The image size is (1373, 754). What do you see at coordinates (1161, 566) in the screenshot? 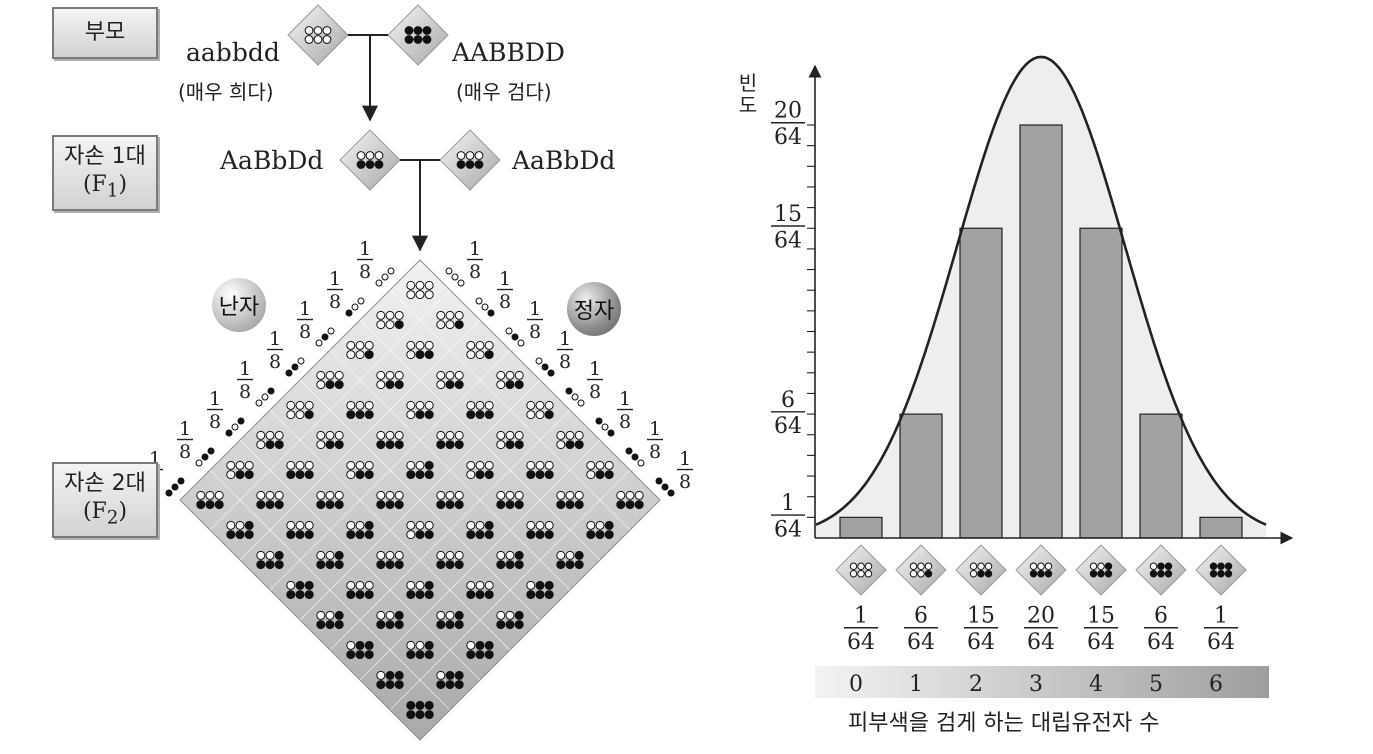
I see `category-token-5-dots-dot` at bounding box center [1161, 566].